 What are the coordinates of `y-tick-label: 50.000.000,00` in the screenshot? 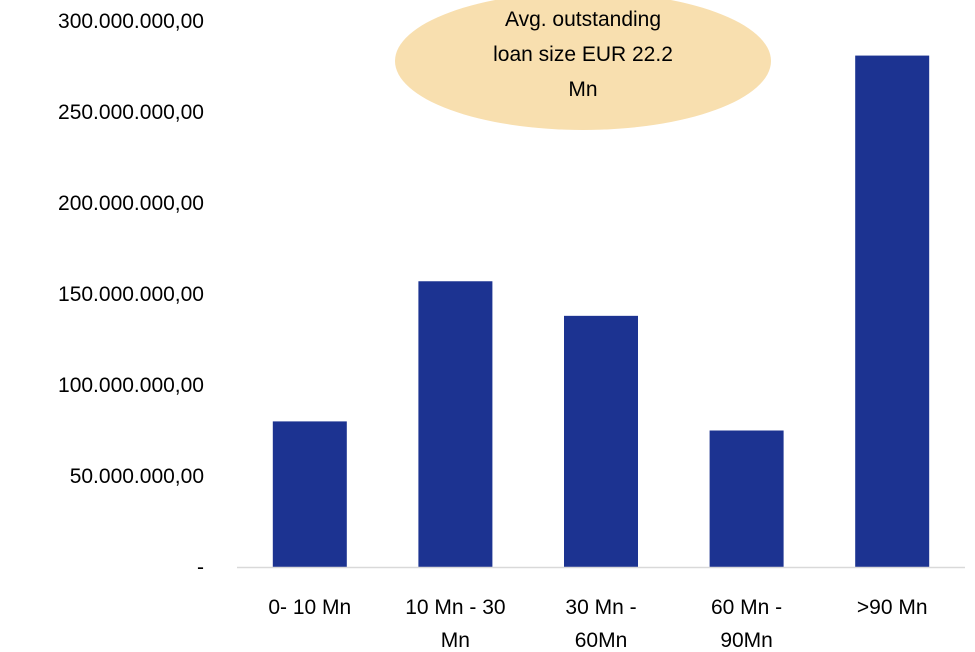 It's located at (137, 476).